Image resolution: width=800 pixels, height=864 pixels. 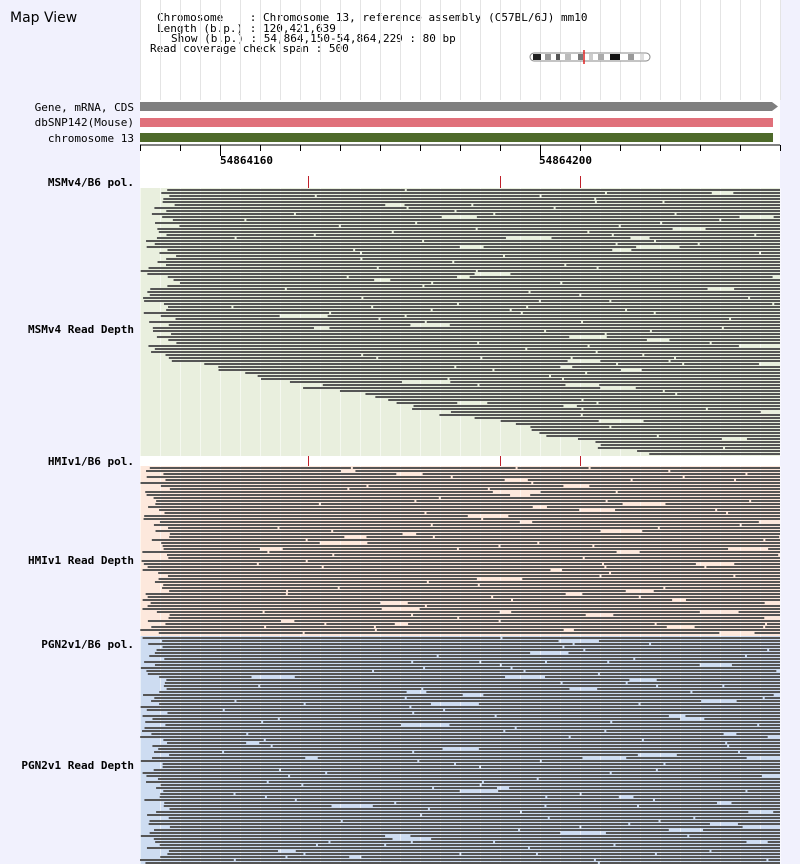 I want to click on dbsnp-track-bar, so click(x=456, y=122).